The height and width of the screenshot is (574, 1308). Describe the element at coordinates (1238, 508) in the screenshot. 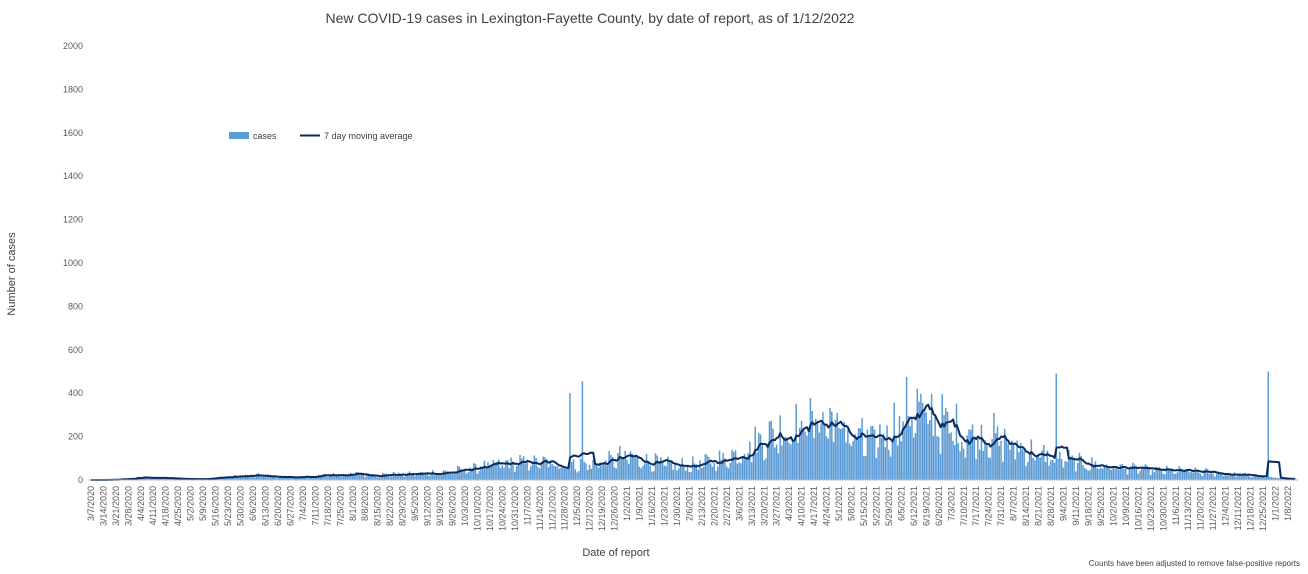

I see `x-tick-label: 12/11/2021` at that location.